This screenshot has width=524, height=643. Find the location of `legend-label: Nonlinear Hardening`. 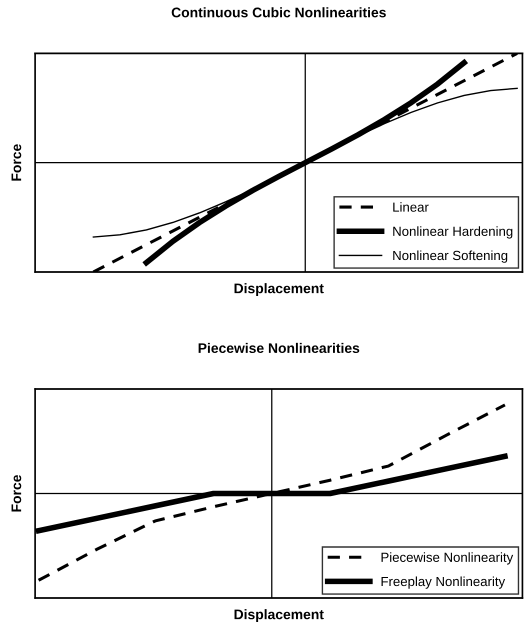

legend-label: Nonlinear Hardening is located at coordinates (452, 232).